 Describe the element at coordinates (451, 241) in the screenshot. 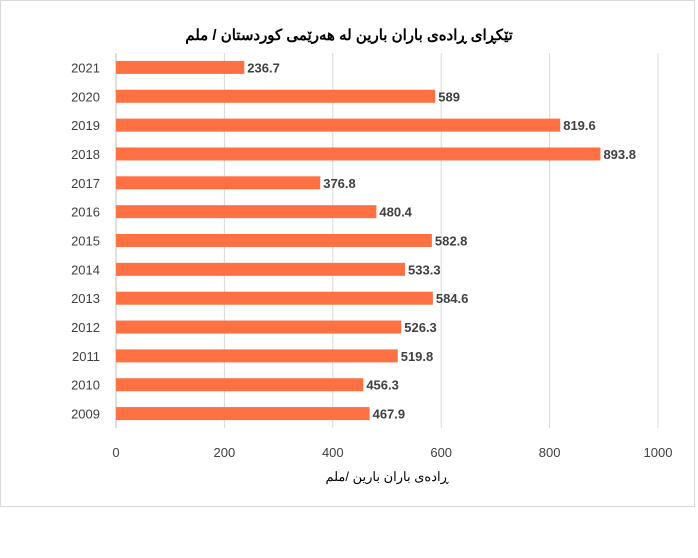

I see `data-label: 582.8` at that location.